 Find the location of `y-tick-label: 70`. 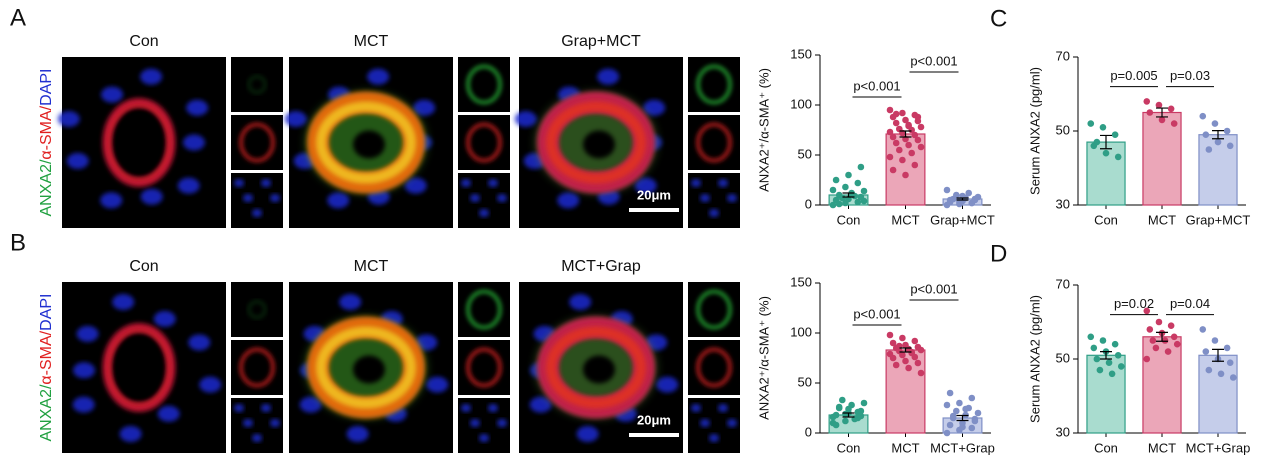

y-tick-label: 70 is located at coordinates (1063, 283).